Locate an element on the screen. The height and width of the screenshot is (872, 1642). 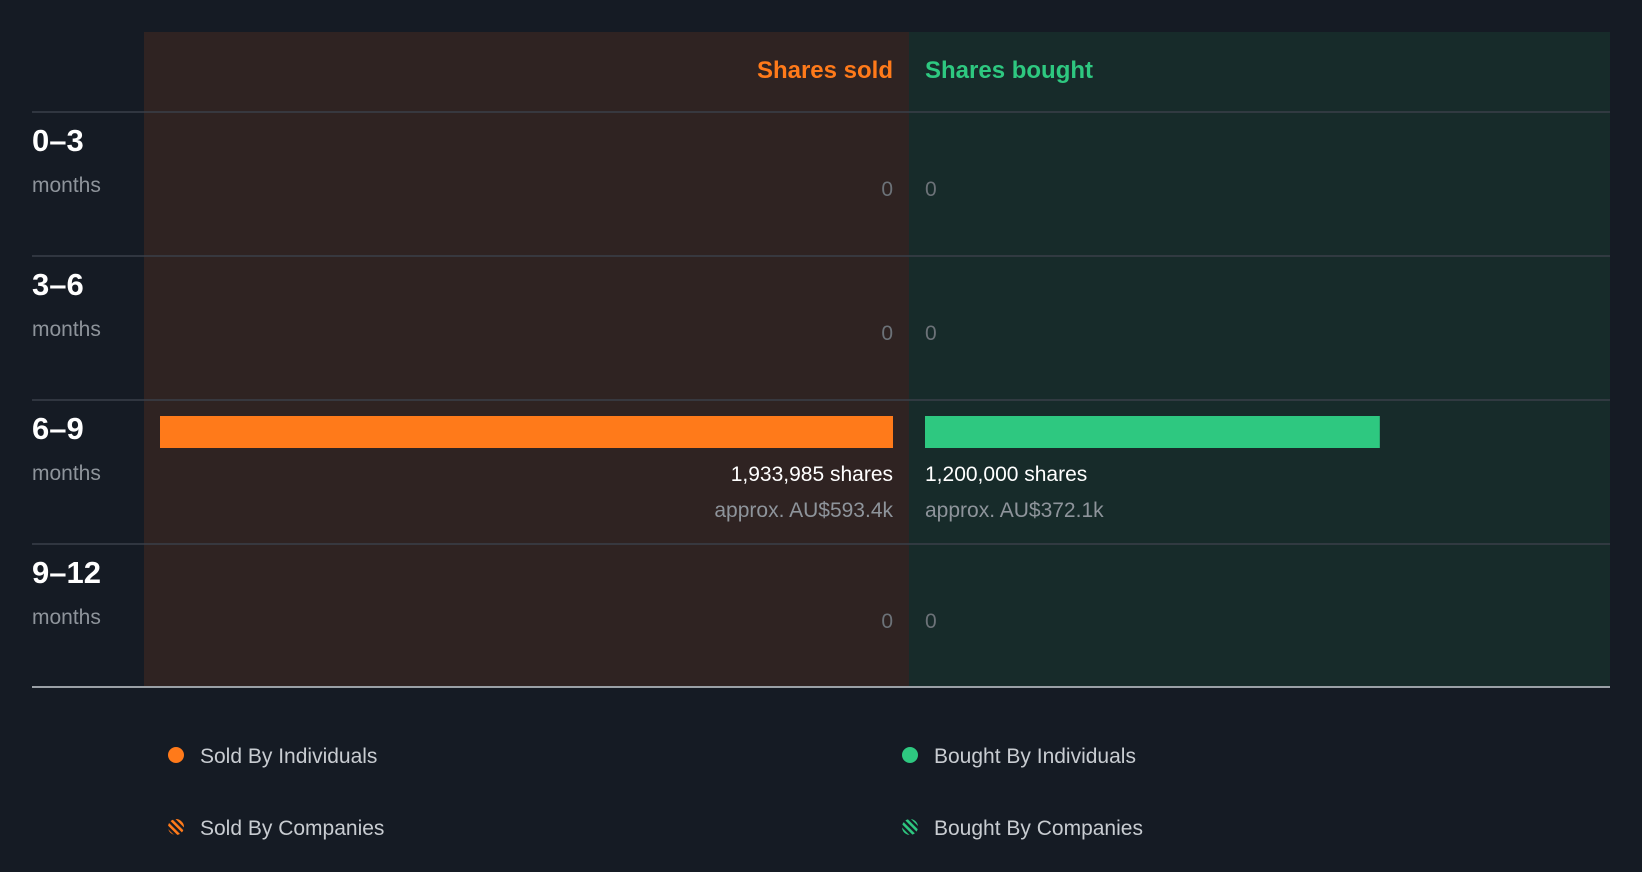
bought-bar is located at coordinates (1152, 432).